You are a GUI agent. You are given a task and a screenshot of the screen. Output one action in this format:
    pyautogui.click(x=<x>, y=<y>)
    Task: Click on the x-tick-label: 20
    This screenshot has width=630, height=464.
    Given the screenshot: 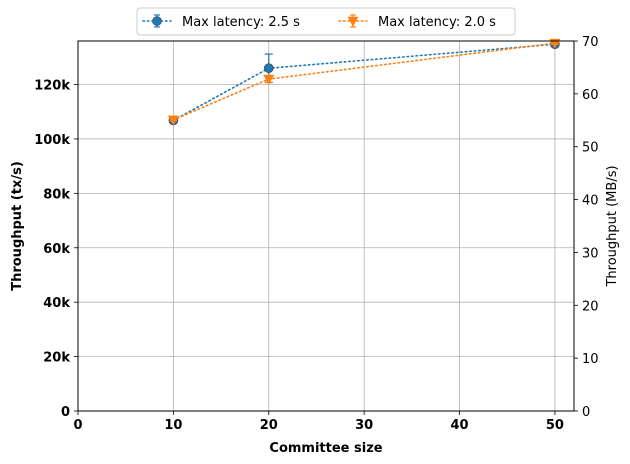 What is the action you would take?
    pyautogui.click(x=269, y=425)
    